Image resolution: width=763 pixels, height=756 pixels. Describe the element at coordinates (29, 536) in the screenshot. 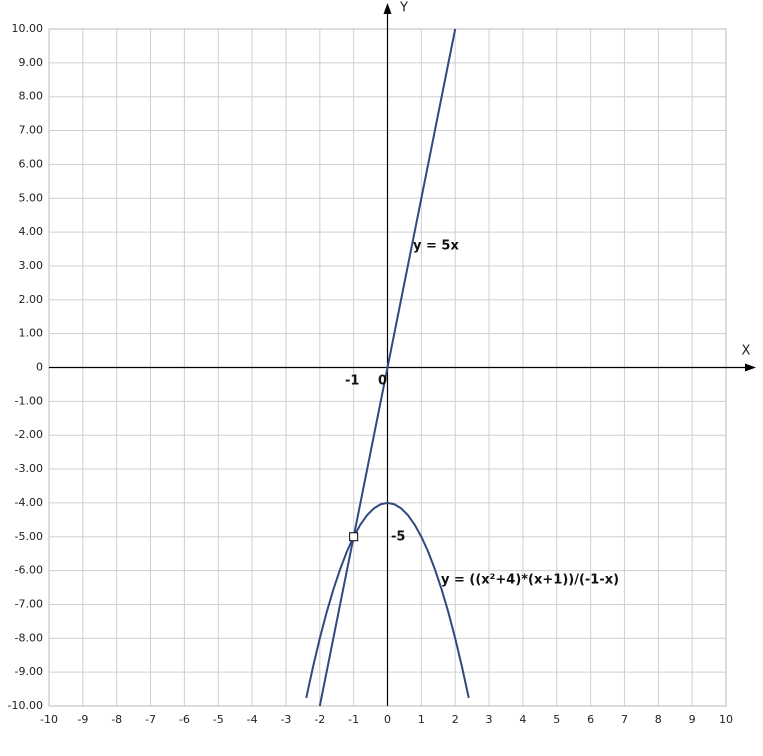

I see `y-tick-label: -5.00` at that location.